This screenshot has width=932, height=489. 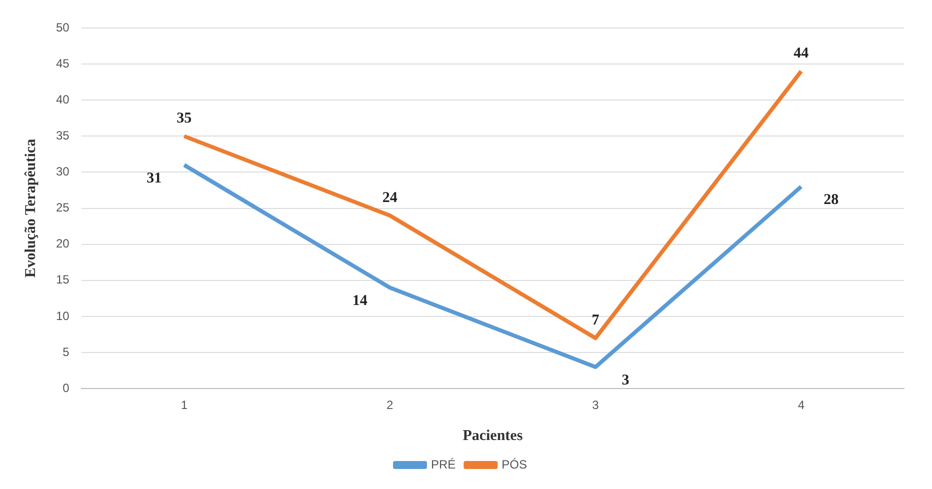 I want to click on data-label: 3, so click(x=626, y=380).